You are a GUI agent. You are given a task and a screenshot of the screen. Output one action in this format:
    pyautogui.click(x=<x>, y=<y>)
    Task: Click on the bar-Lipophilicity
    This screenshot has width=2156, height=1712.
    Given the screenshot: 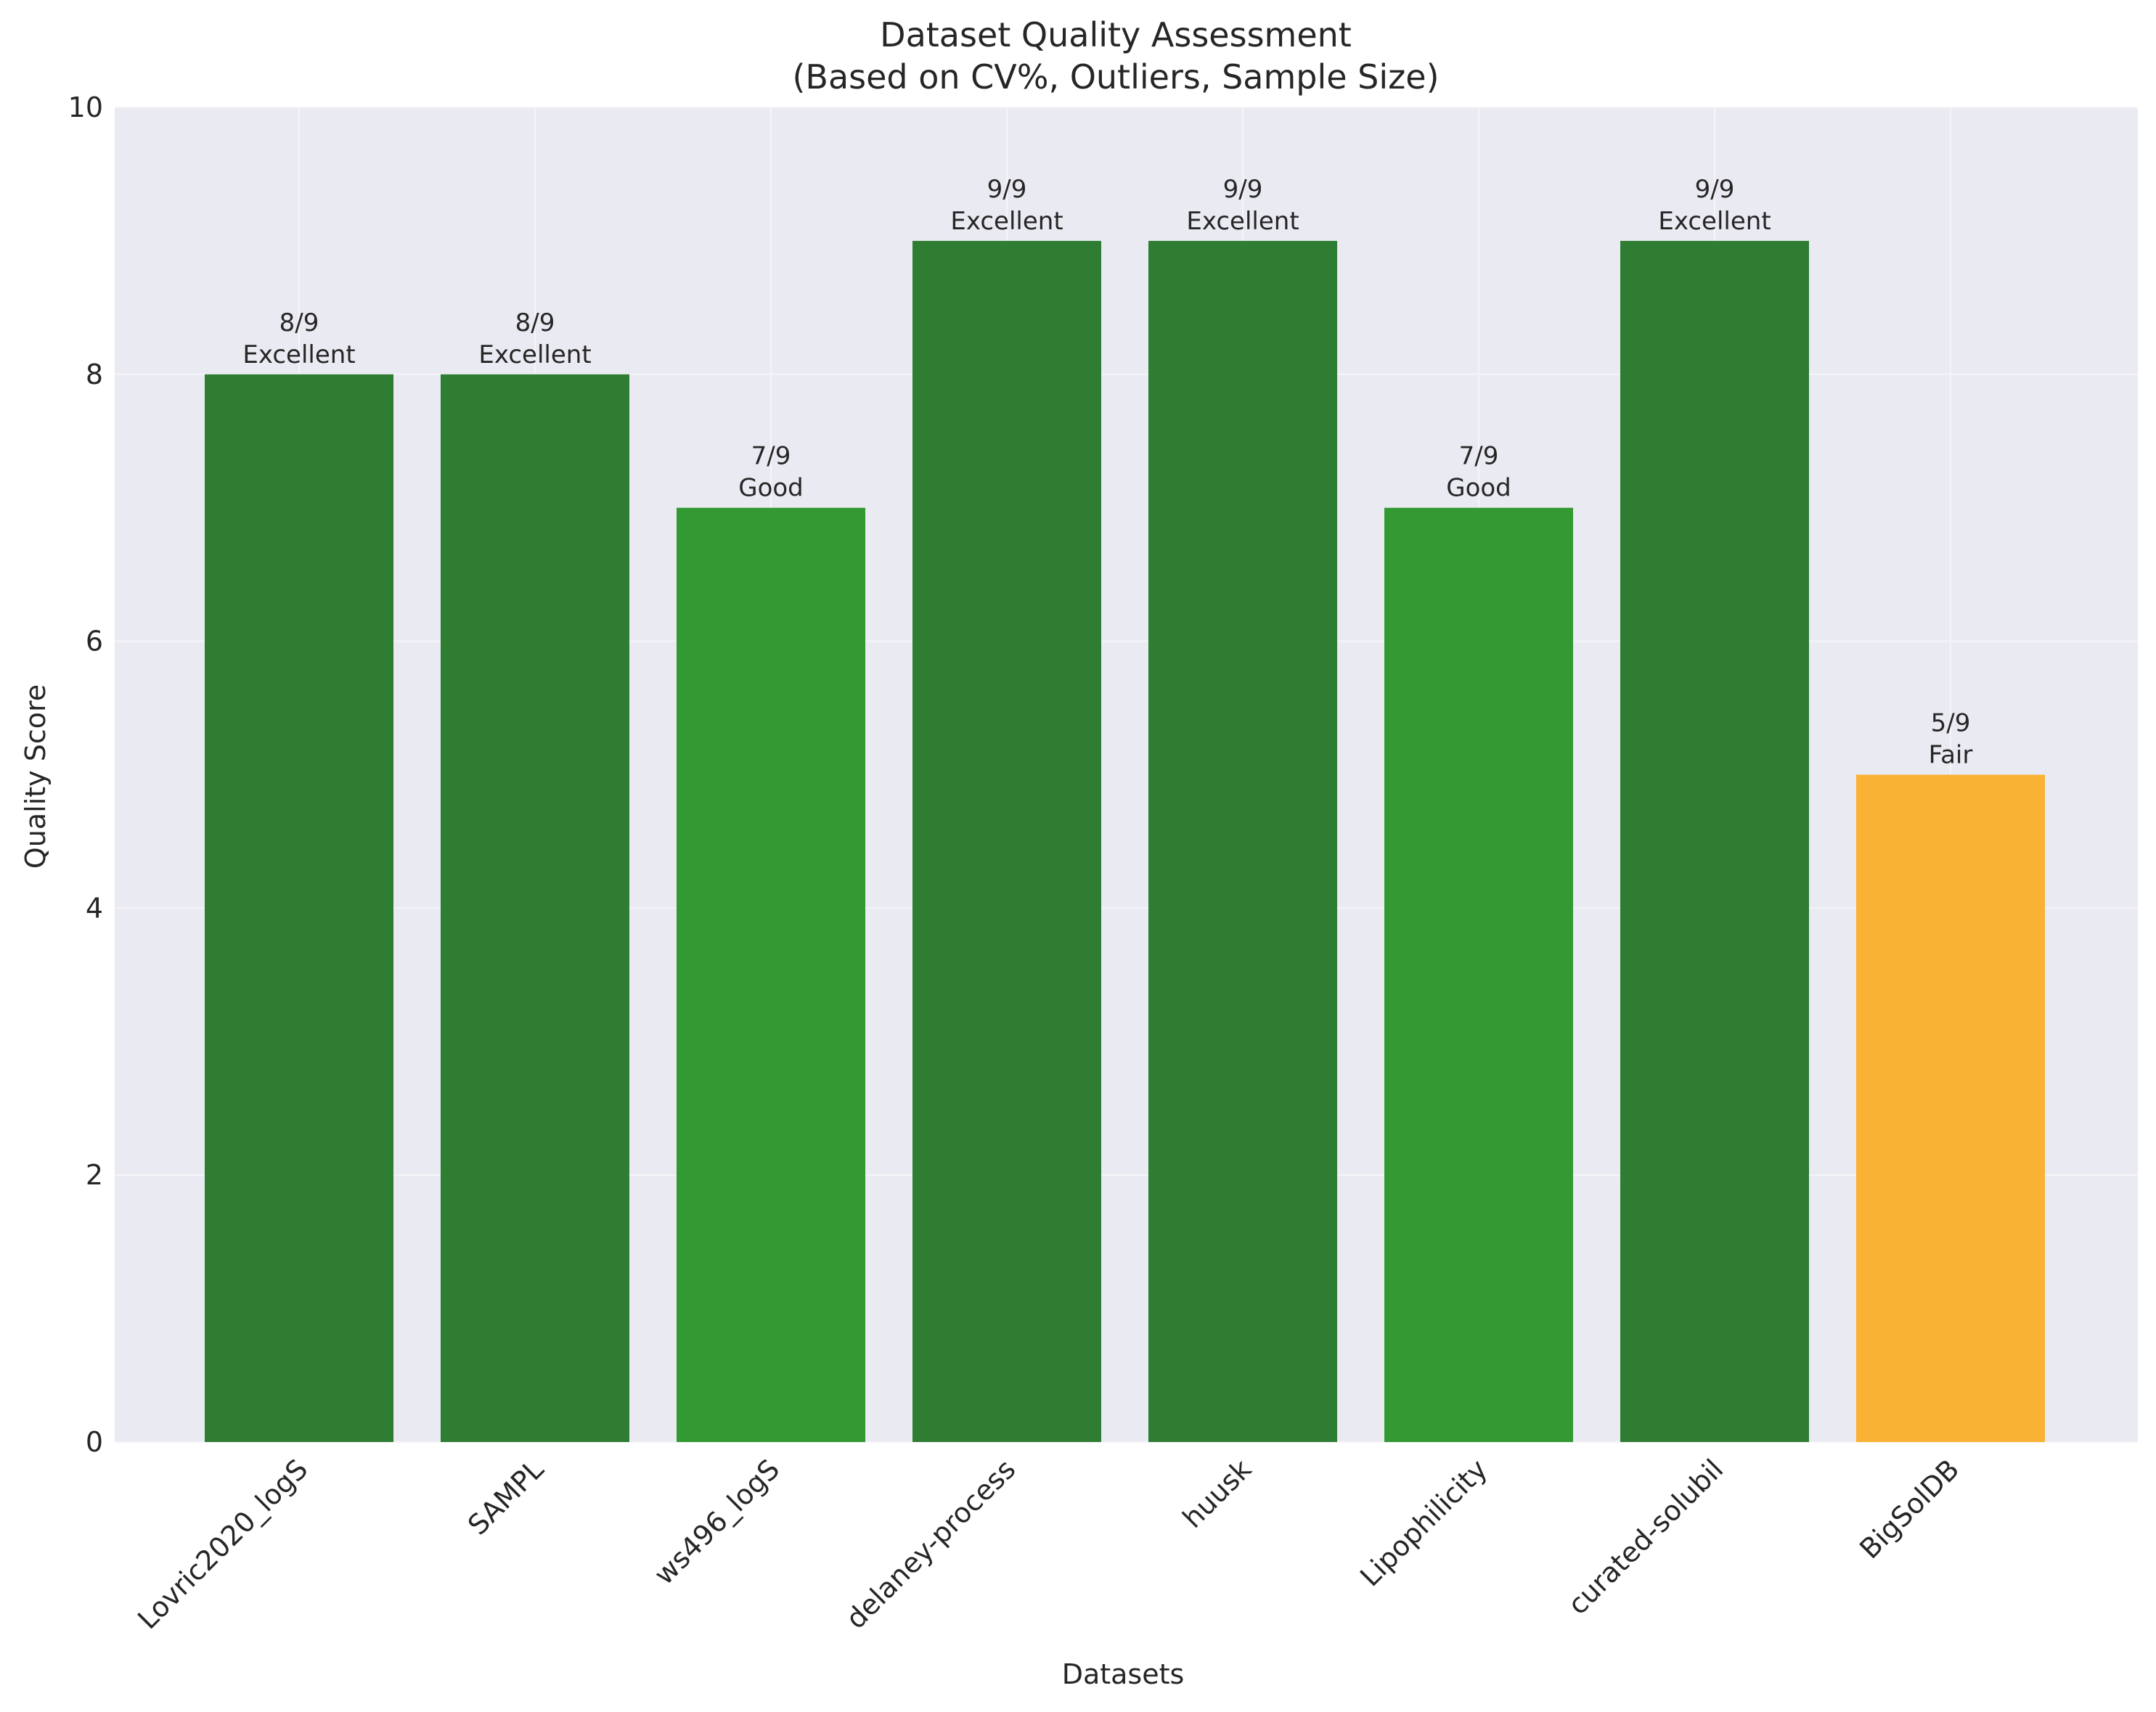 What is the action you would take?
    pyautogui.click(x=1479, y=975)
    